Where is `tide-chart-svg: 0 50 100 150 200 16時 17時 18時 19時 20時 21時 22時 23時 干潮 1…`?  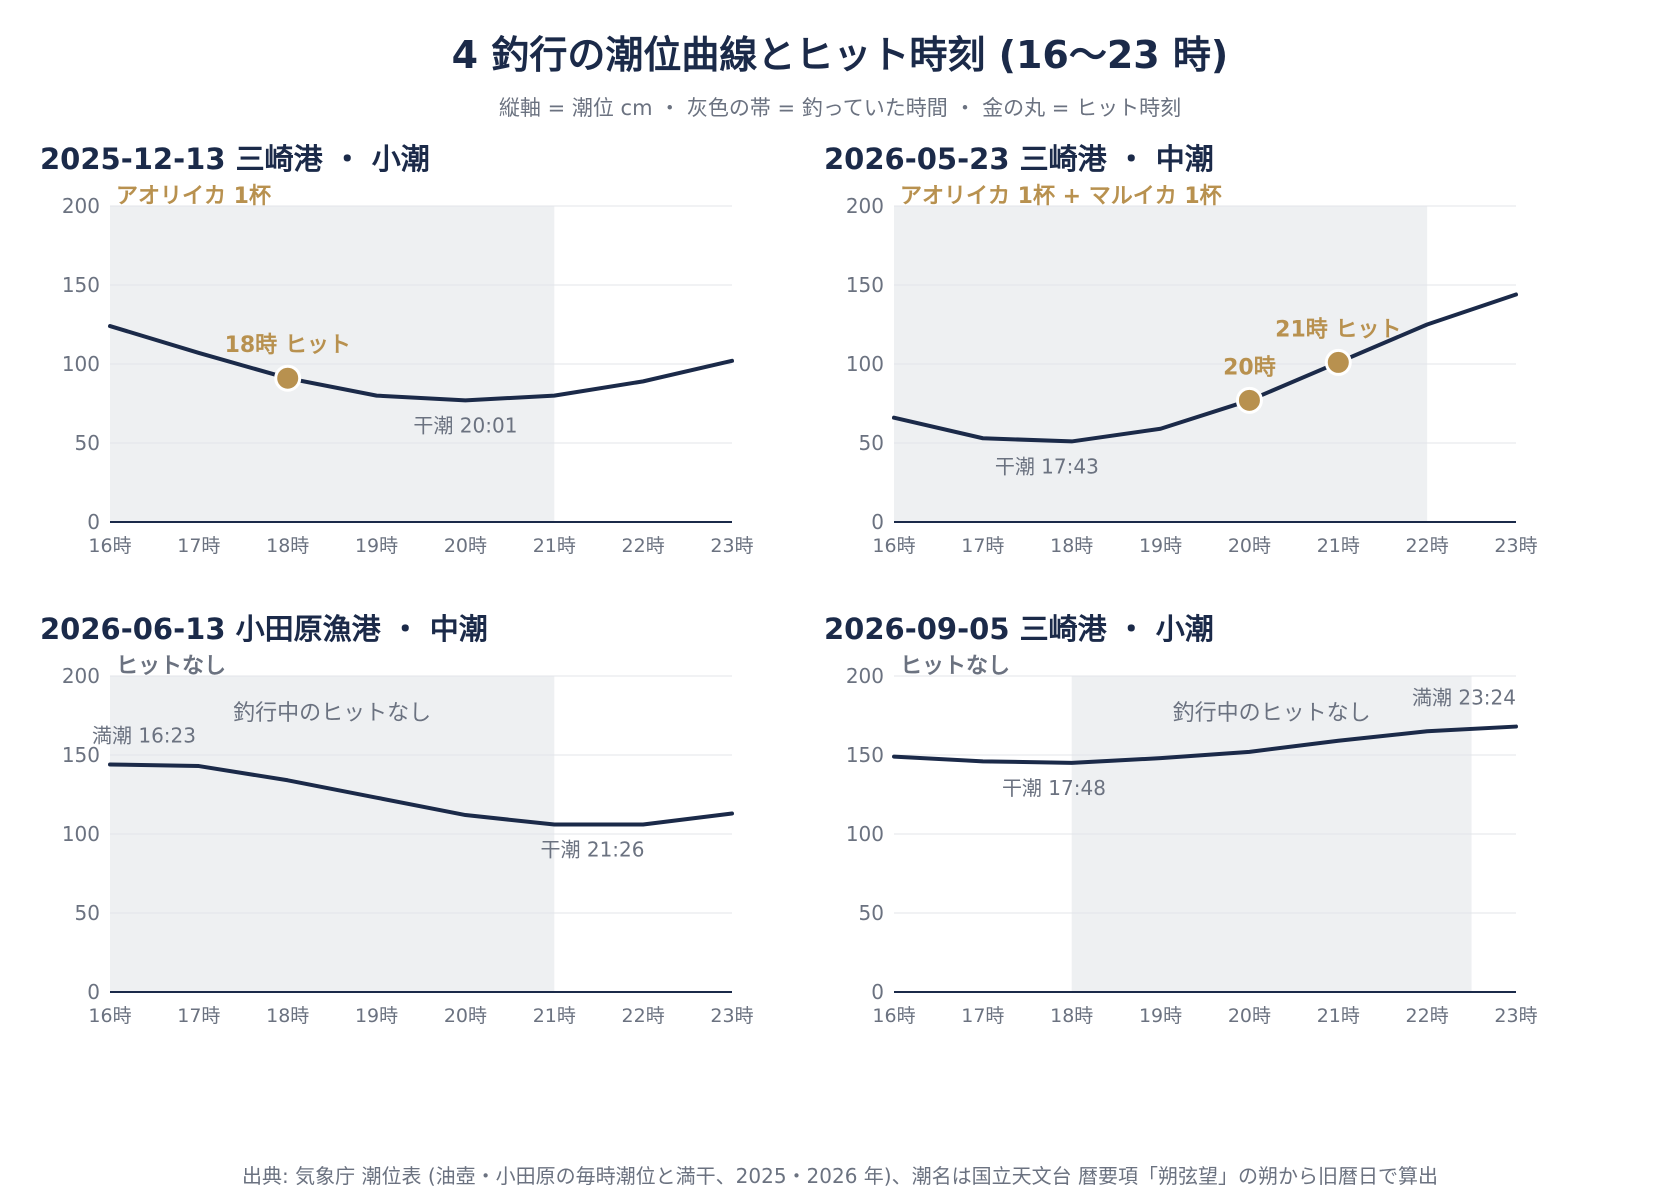 tide-chart-svg: 0 50 100 150 200 16時 17時 18時 19時 20時 21時 22時 23時 干潮 1… is located at coordinates (1192, 375).